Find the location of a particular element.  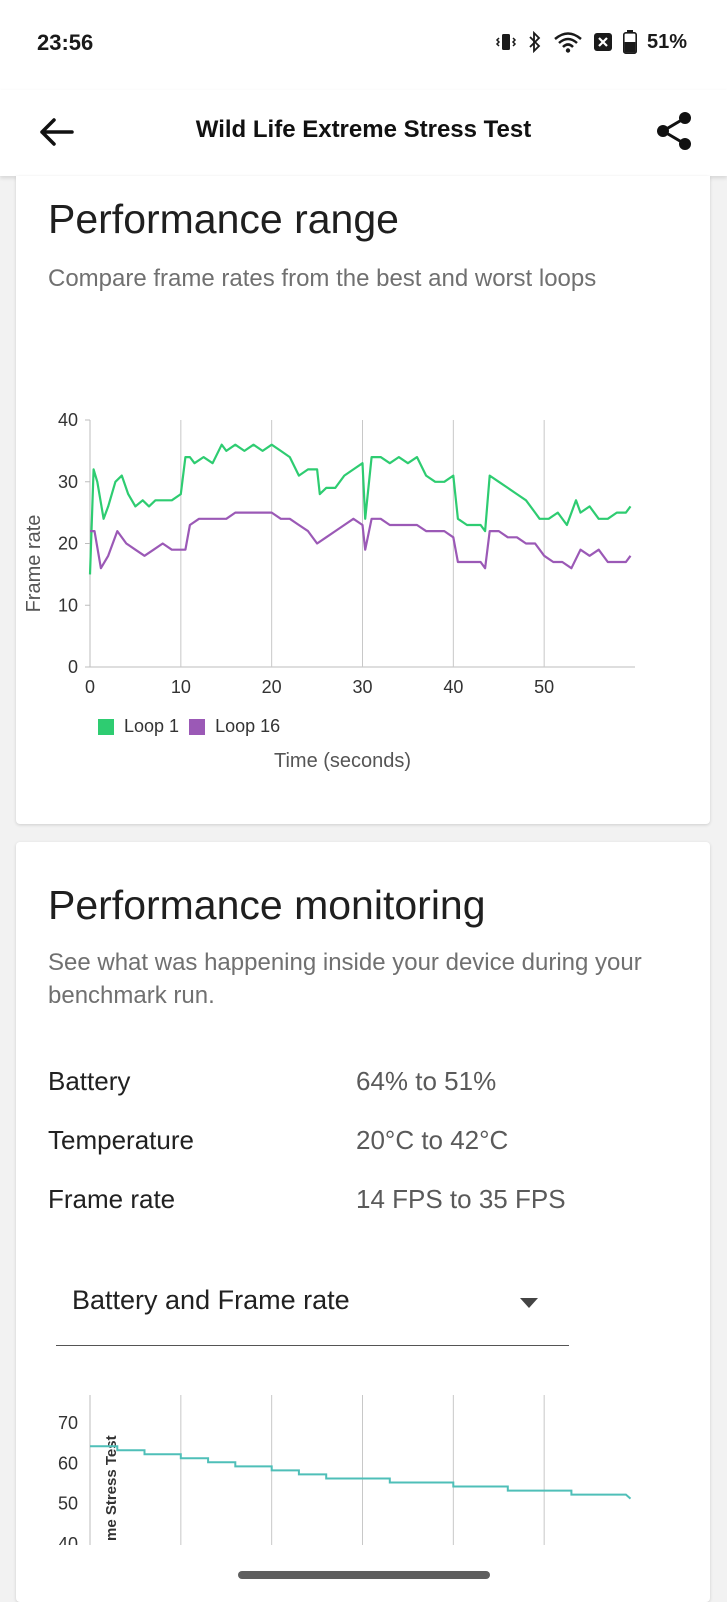

x-tick-label-50: 50 is located at coordinates (544, 687).